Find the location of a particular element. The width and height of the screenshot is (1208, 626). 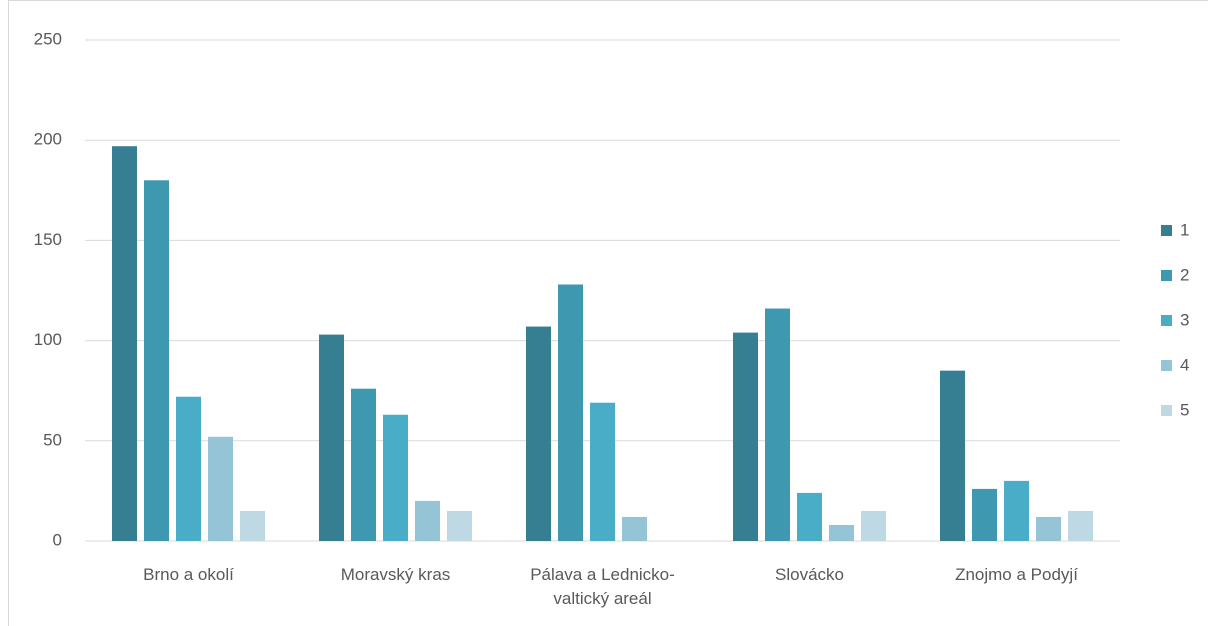

y-tick-label: 150 is located at coordinates (48, 239).